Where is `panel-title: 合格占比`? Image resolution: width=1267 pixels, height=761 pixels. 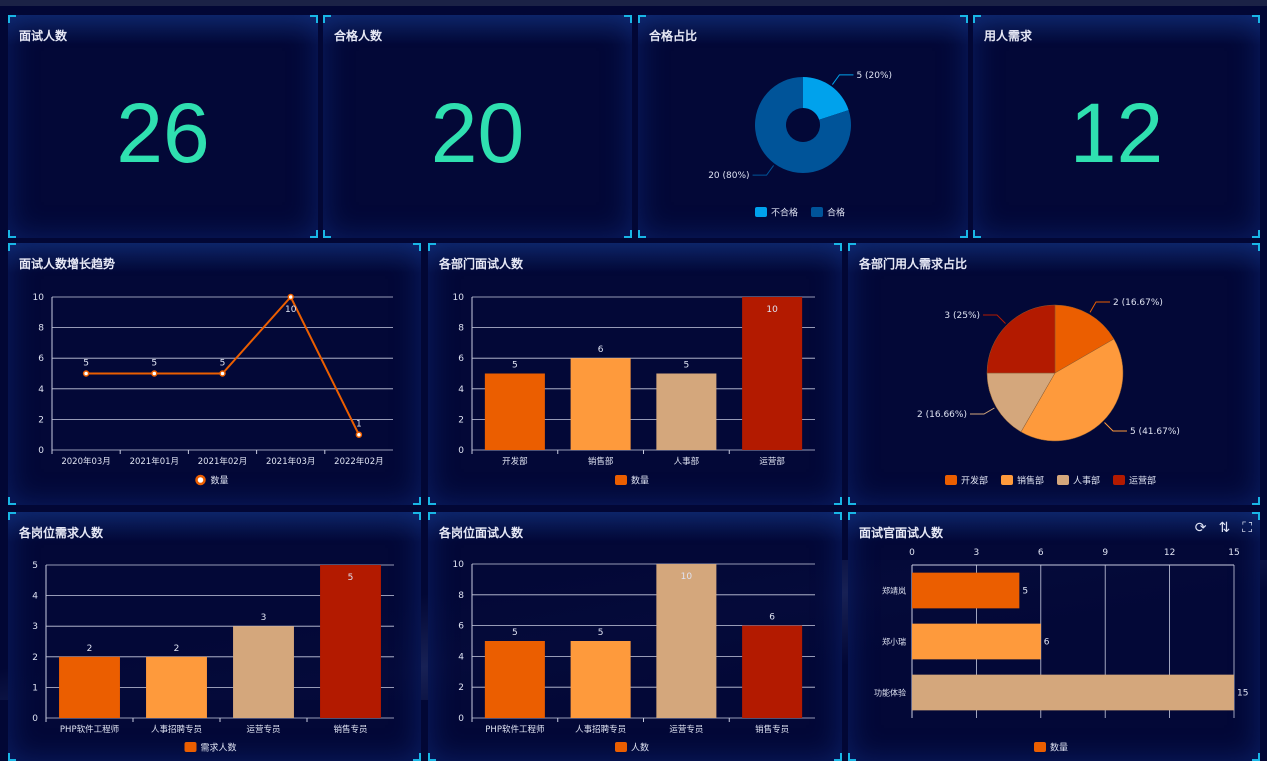 panel-title: 合格占比 is located at coordinates (673, 36).